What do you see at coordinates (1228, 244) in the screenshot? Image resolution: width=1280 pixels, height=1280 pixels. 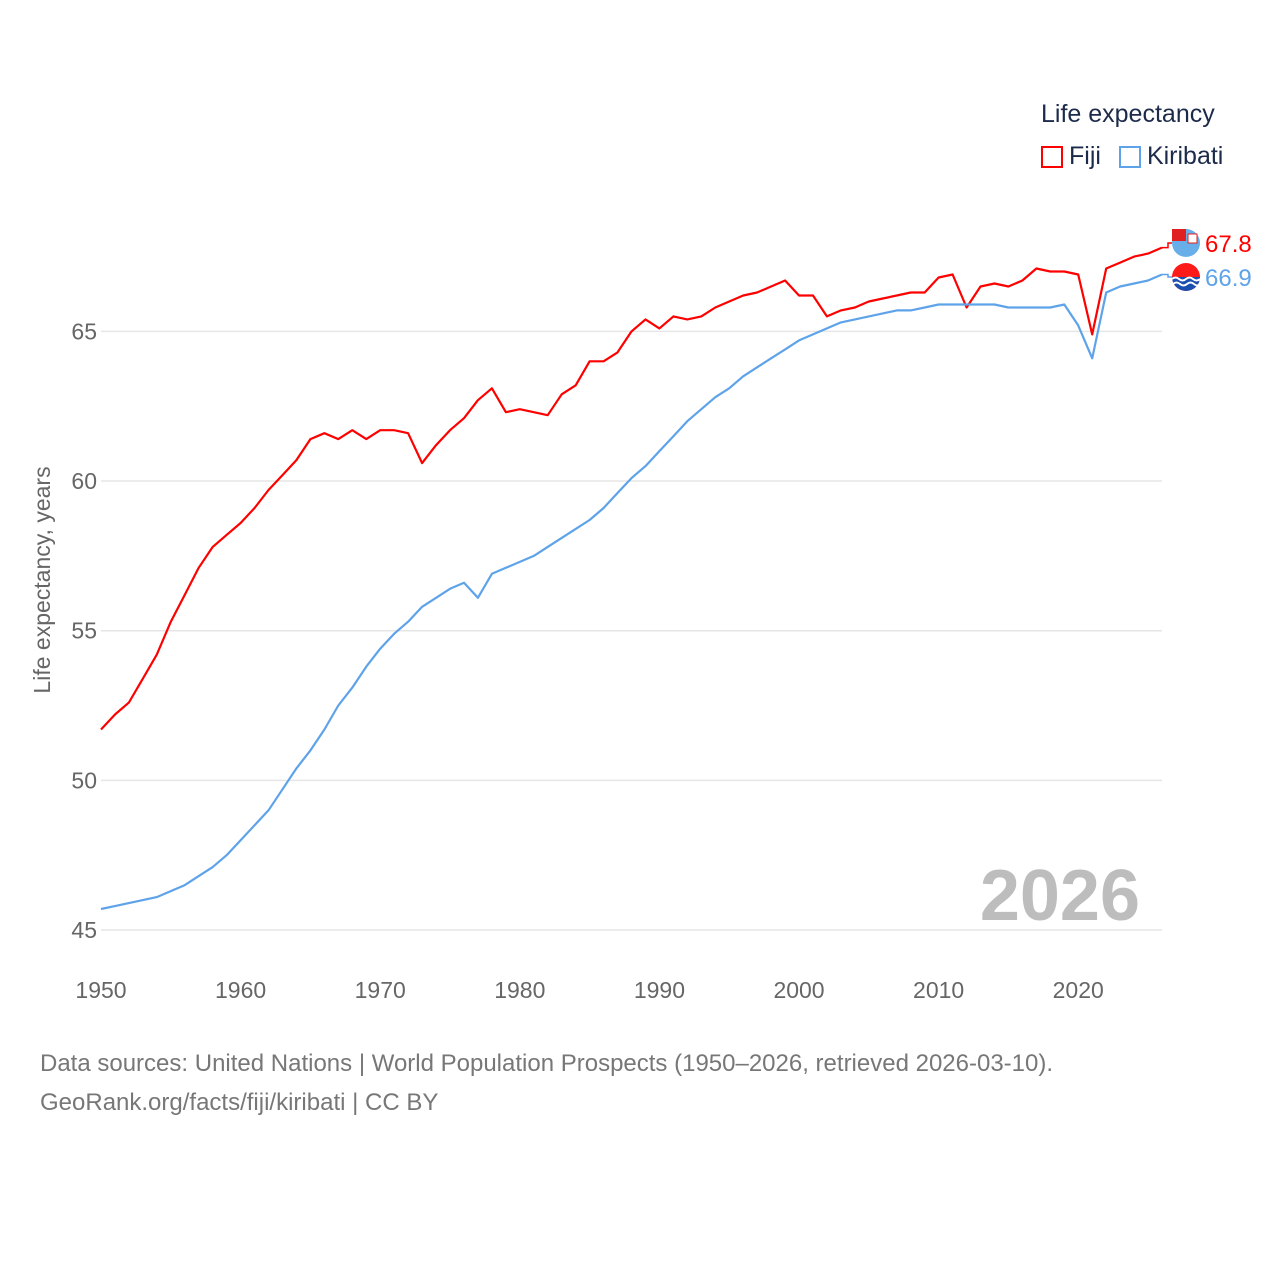 I see `end-value-label-fiji: 67.8` at bounding box center [1228, 244].